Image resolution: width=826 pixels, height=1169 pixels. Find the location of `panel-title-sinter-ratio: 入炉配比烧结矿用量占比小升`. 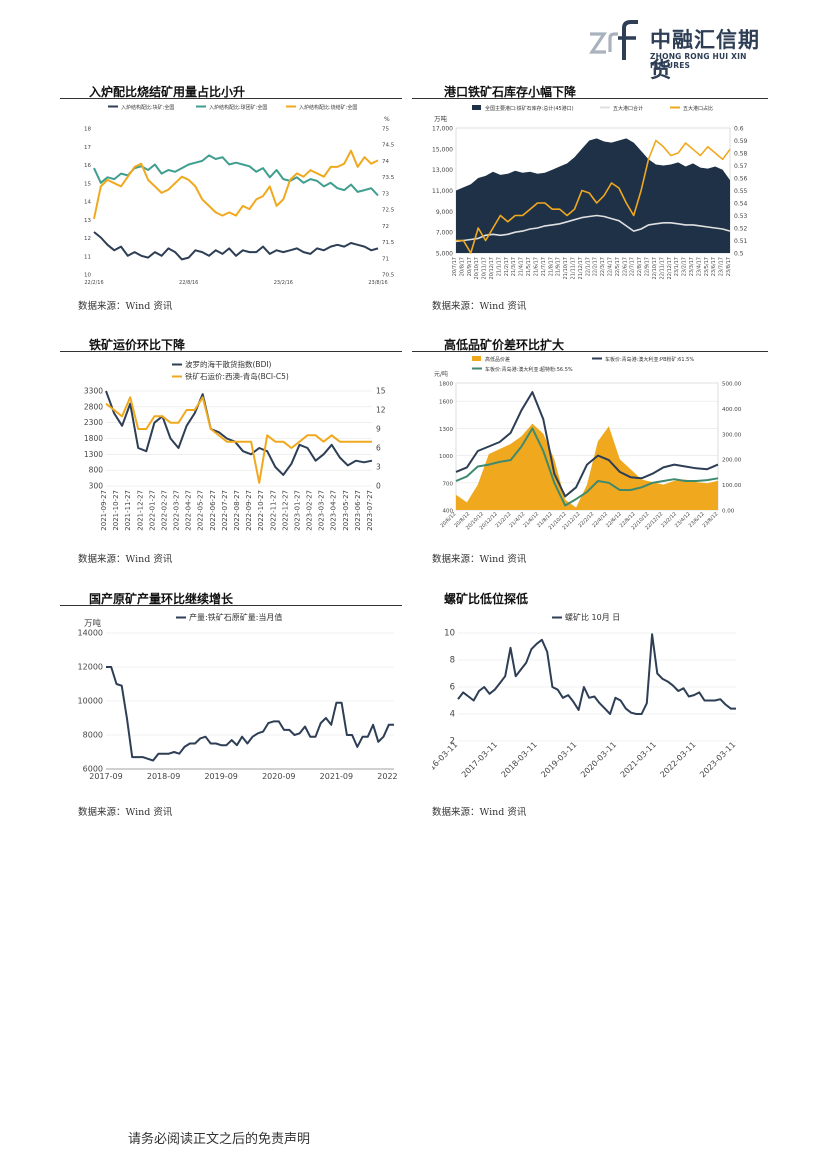

panel-title-sinter-ratio: 入炉配比烧结矿用量占比小升 is located at coordinates (167, 92).